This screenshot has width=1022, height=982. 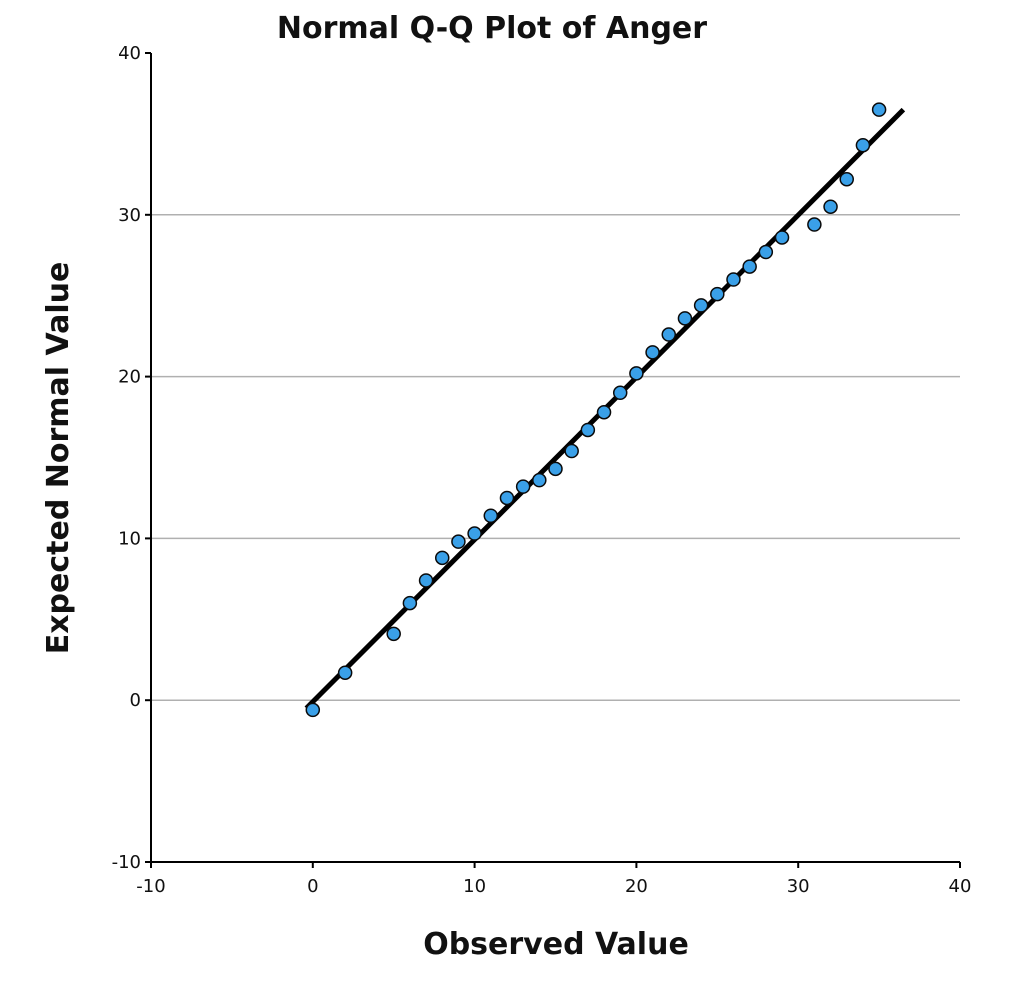 I want to click on x-tick-label-5: 40, so click(x=960, y=886).